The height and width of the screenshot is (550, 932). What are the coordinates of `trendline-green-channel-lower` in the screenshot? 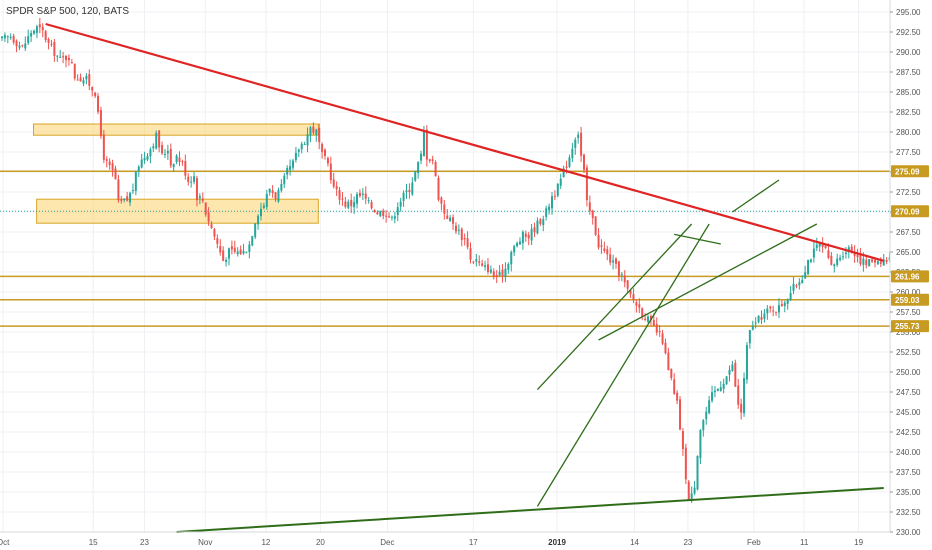 It's located at (623, 365).